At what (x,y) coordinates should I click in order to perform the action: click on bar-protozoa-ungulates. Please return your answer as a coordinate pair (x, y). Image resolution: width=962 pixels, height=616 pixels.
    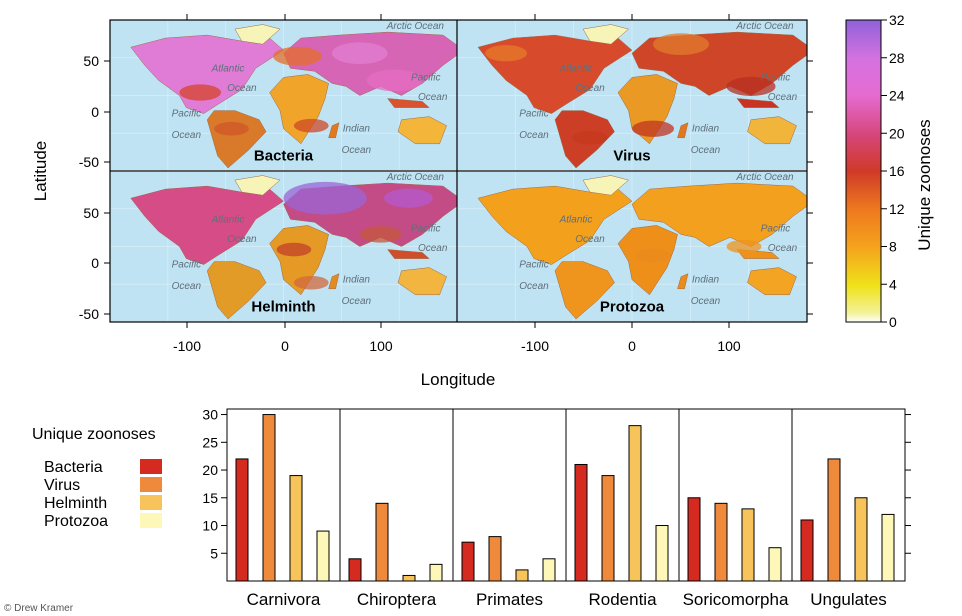
    Looking at the image, I should click on (888, 547).